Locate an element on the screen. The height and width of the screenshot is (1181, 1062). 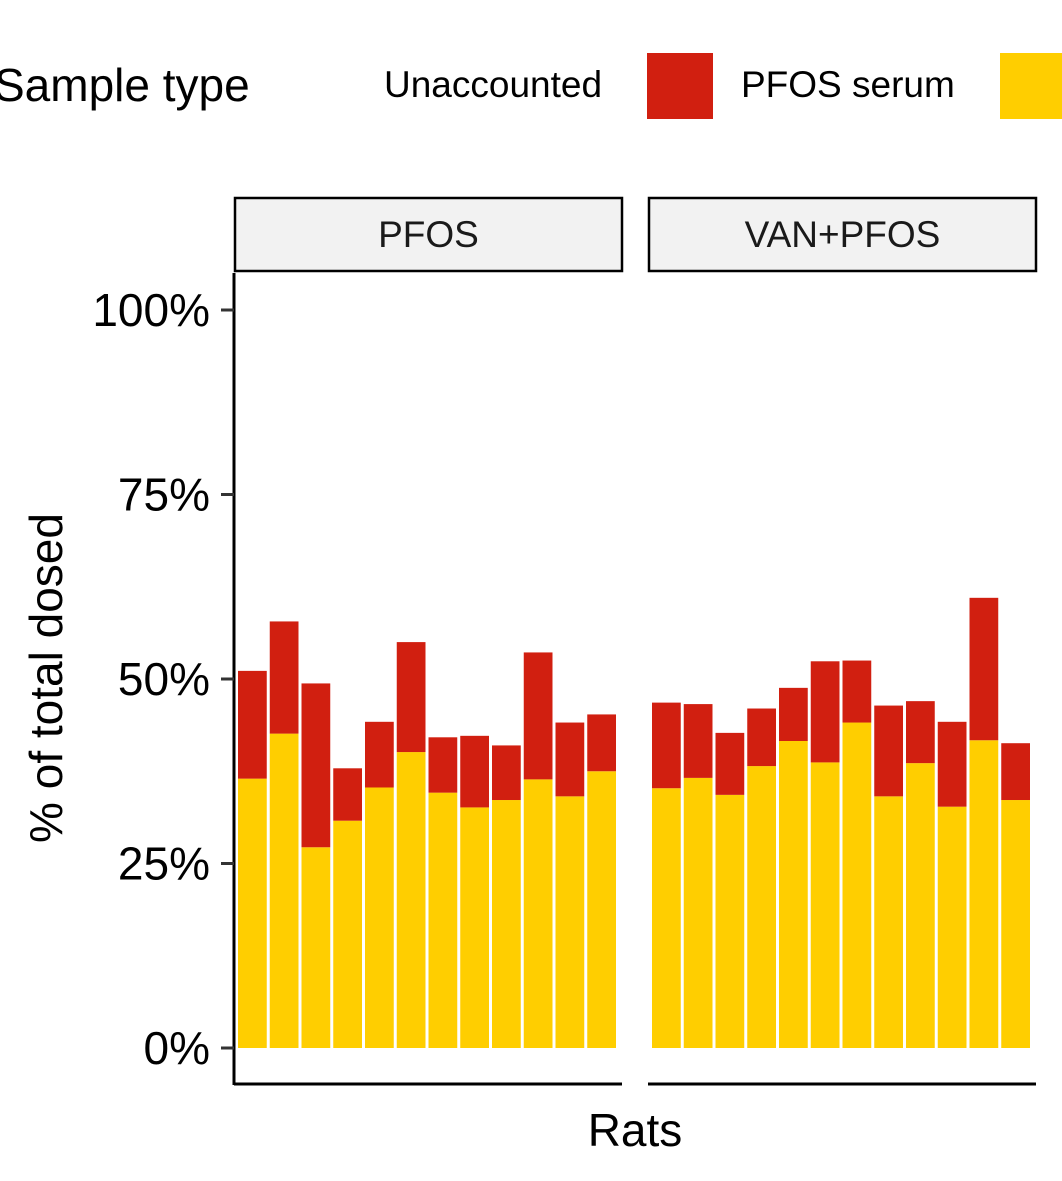
bar-pfos-10-unaccounted is located at coordinates (538, 716).